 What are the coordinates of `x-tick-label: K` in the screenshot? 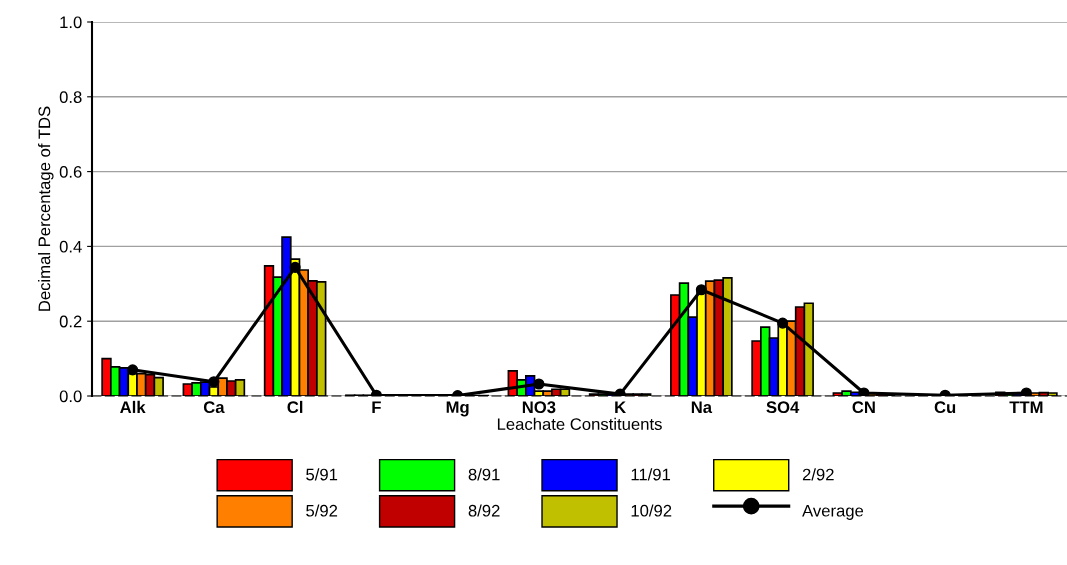 It's located at (620, 407).